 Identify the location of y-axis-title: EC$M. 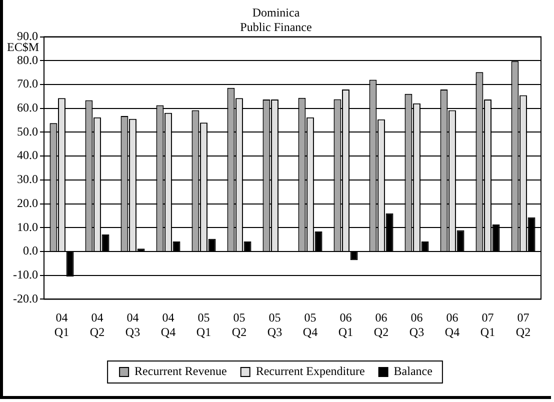
(23, 47).